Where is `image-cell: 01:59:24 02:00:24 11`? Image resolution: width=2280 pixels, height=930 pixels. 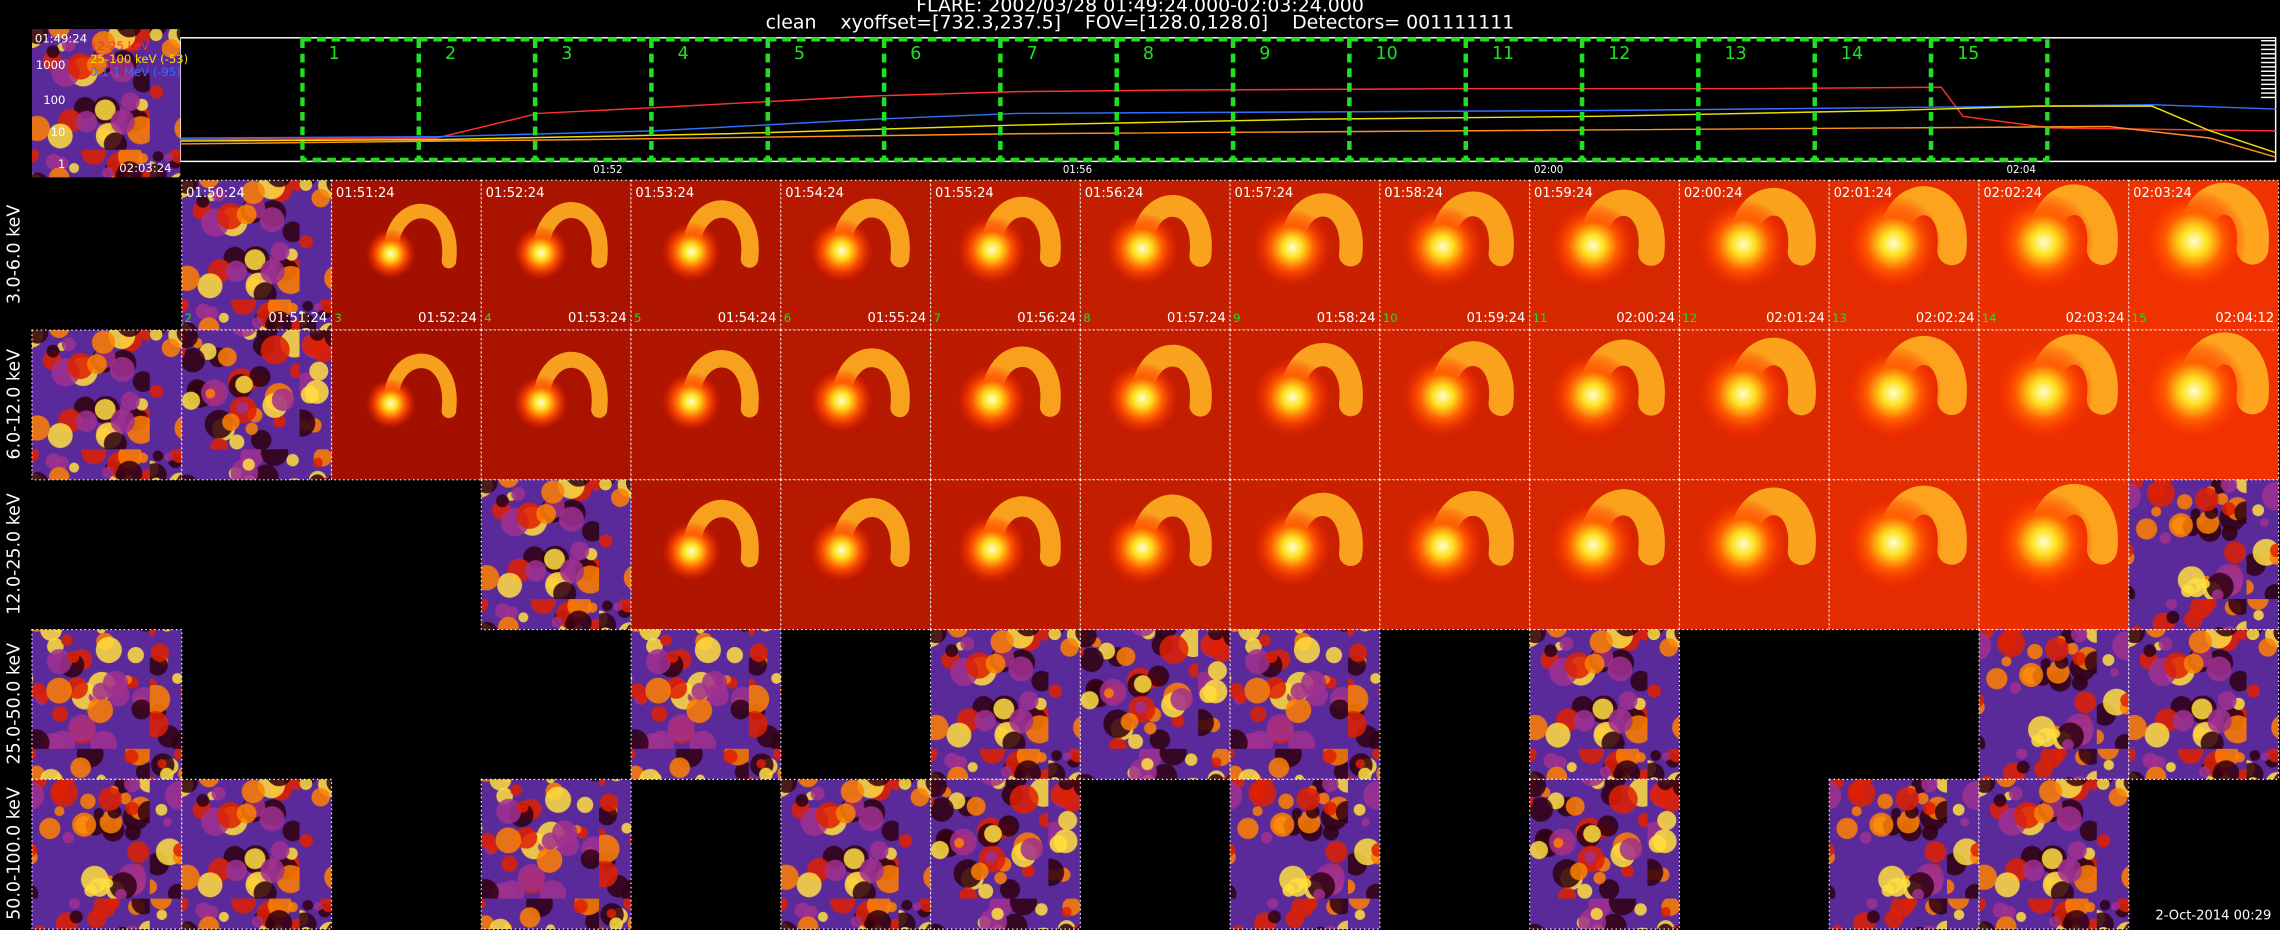 image-cell: 01:59:24 02:00:24 11 is located at coordinates (1605, 255).